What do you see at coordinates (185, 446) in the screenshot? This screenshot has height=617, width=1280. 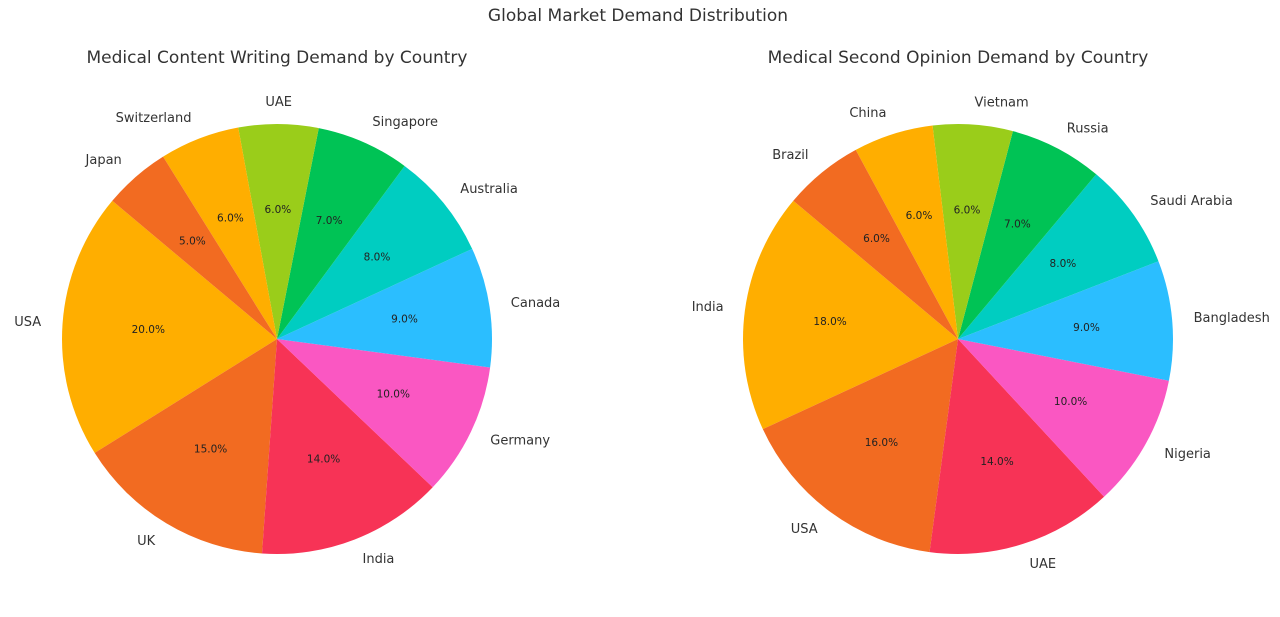 I see `pie-slice-uk` at bounding box center [185, 446].